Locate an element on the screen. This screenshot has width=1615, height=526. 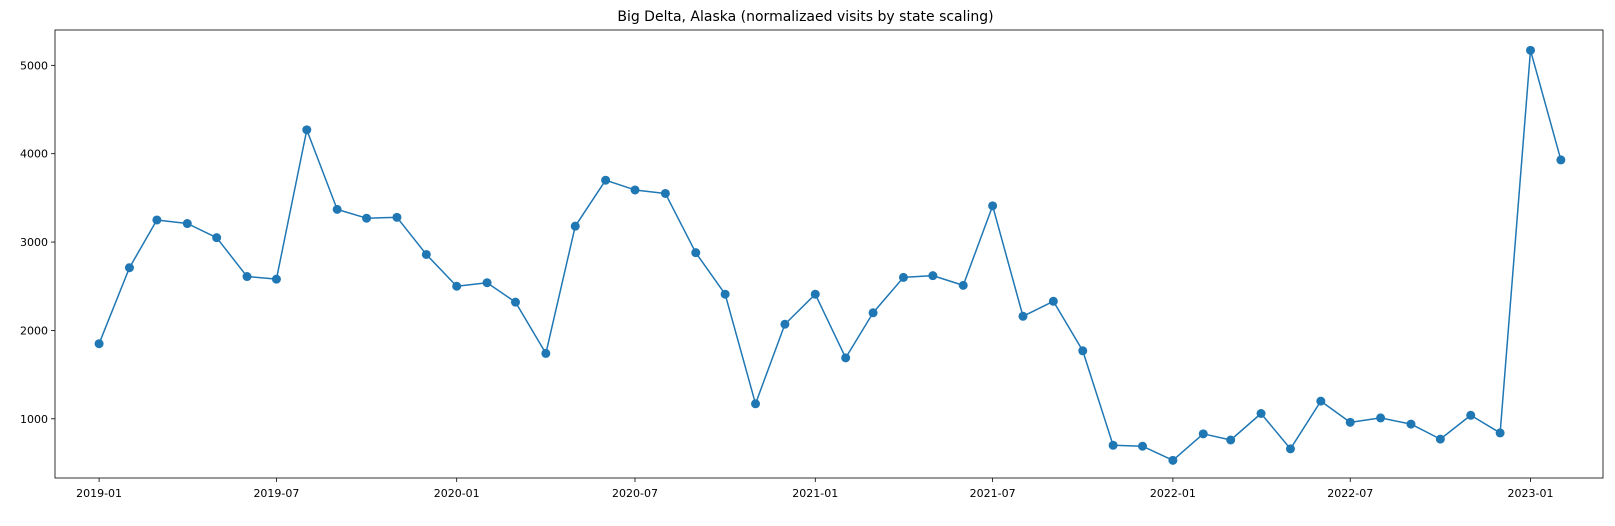
y-tick-label: 3000 is located at coordinates (34, 242).